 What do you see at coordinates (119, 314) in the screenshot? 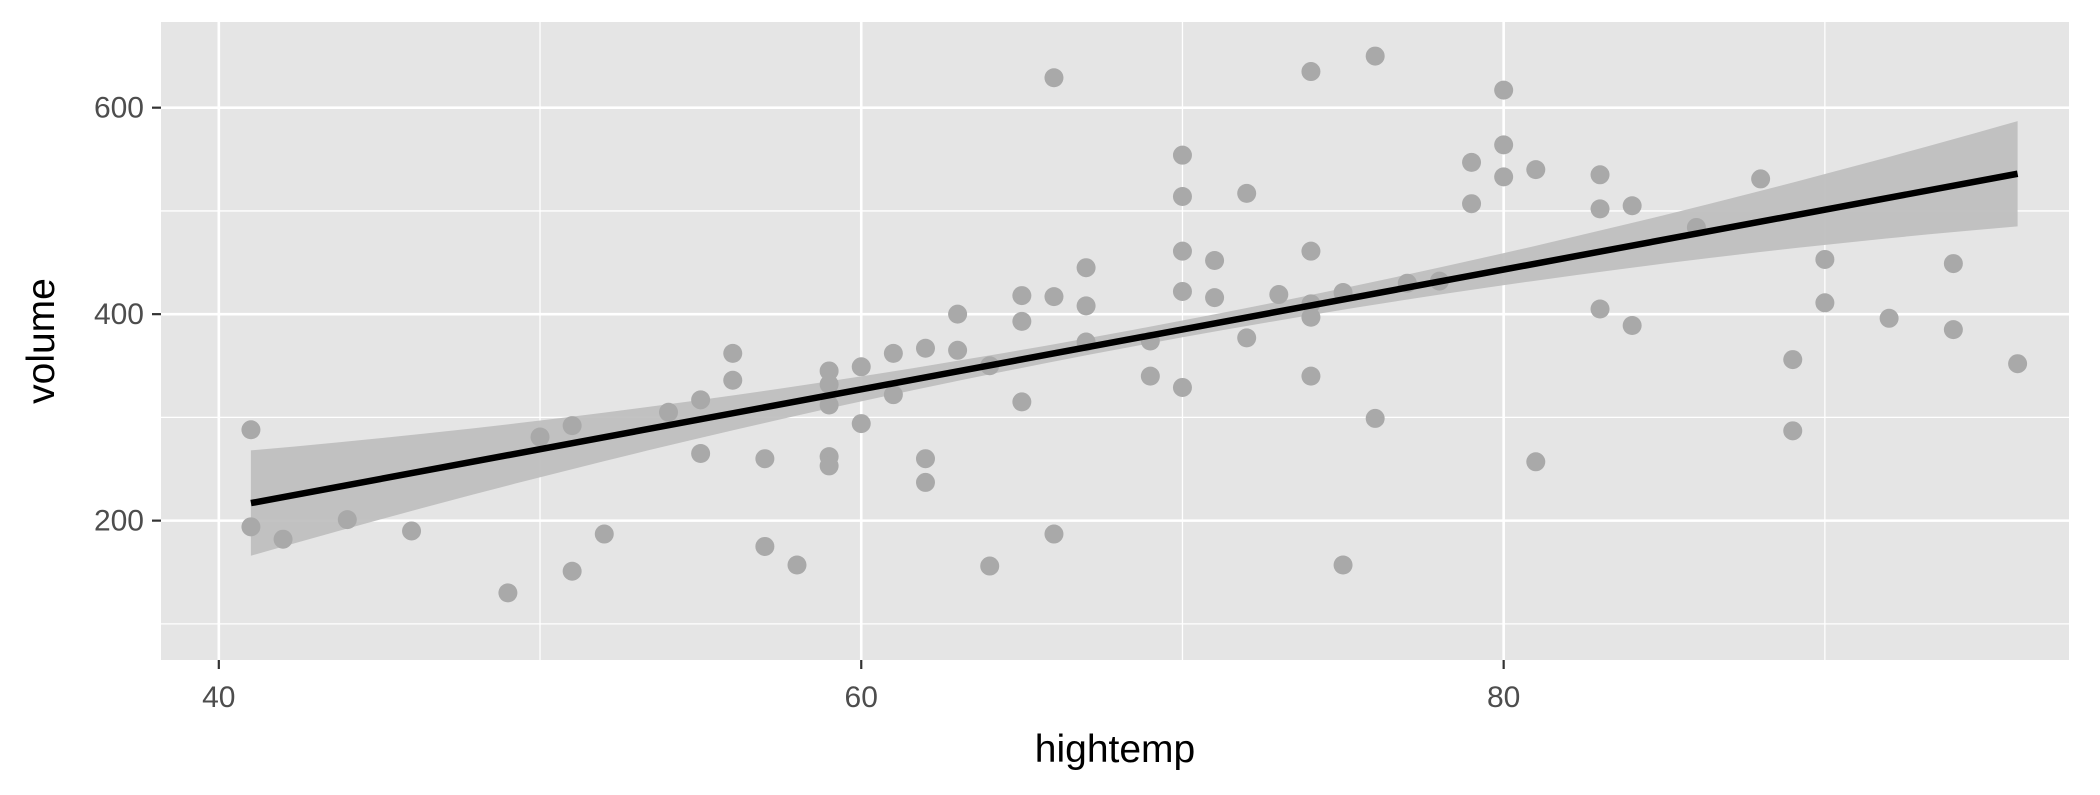
I see `y-tick-label: 400` at bounding box center [119, 314].